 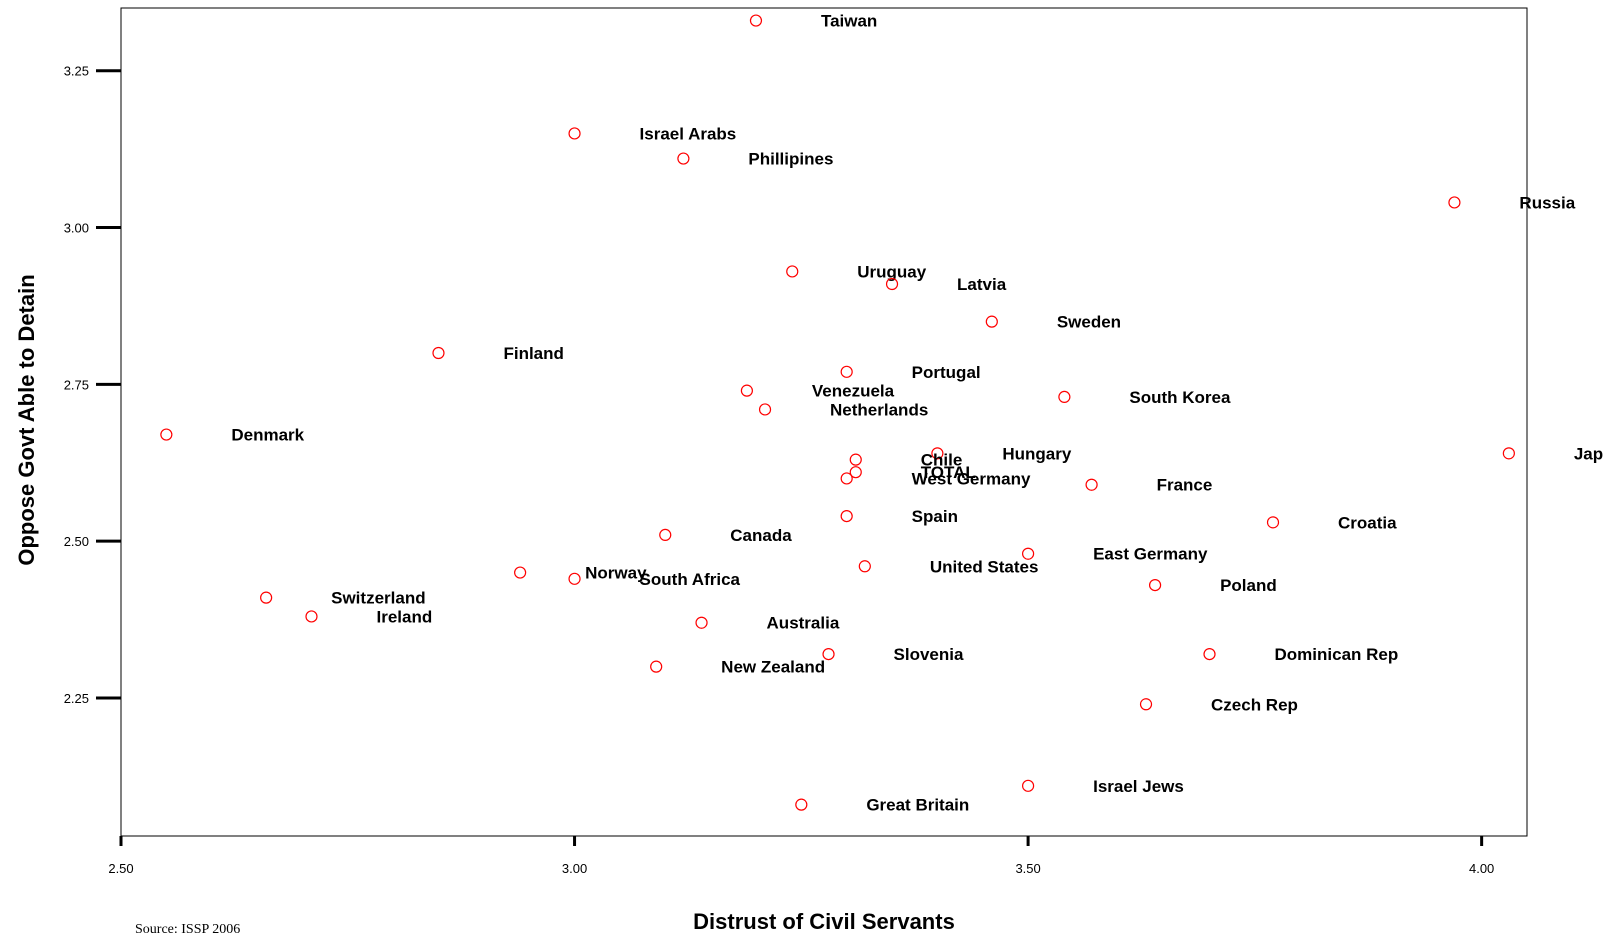 I want to click on point-label: Israel Arabs, so click(x=688, y=133).